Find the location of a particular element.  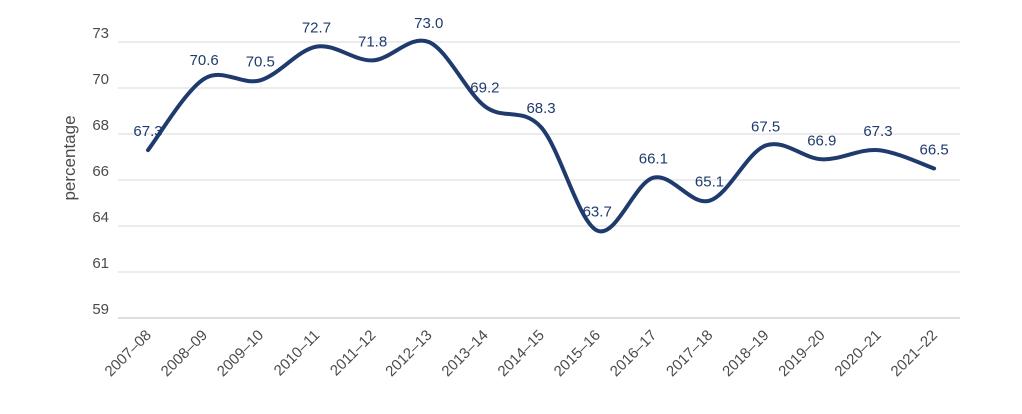

y-tick-label: 73 is located at coordinates (100, 33).